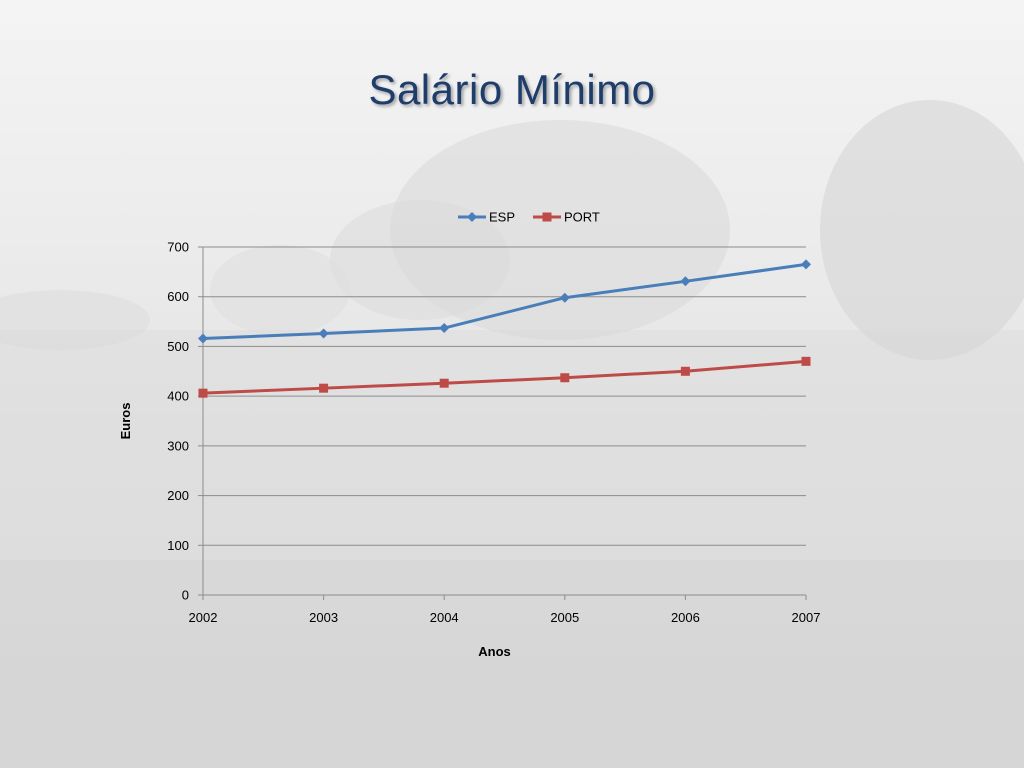 Image resolution: width=1024 pixels, height=768 pixels. Describe the element at coordinates (178, 445) in the screenshot. I see `y-tick-label: 300` at that location.